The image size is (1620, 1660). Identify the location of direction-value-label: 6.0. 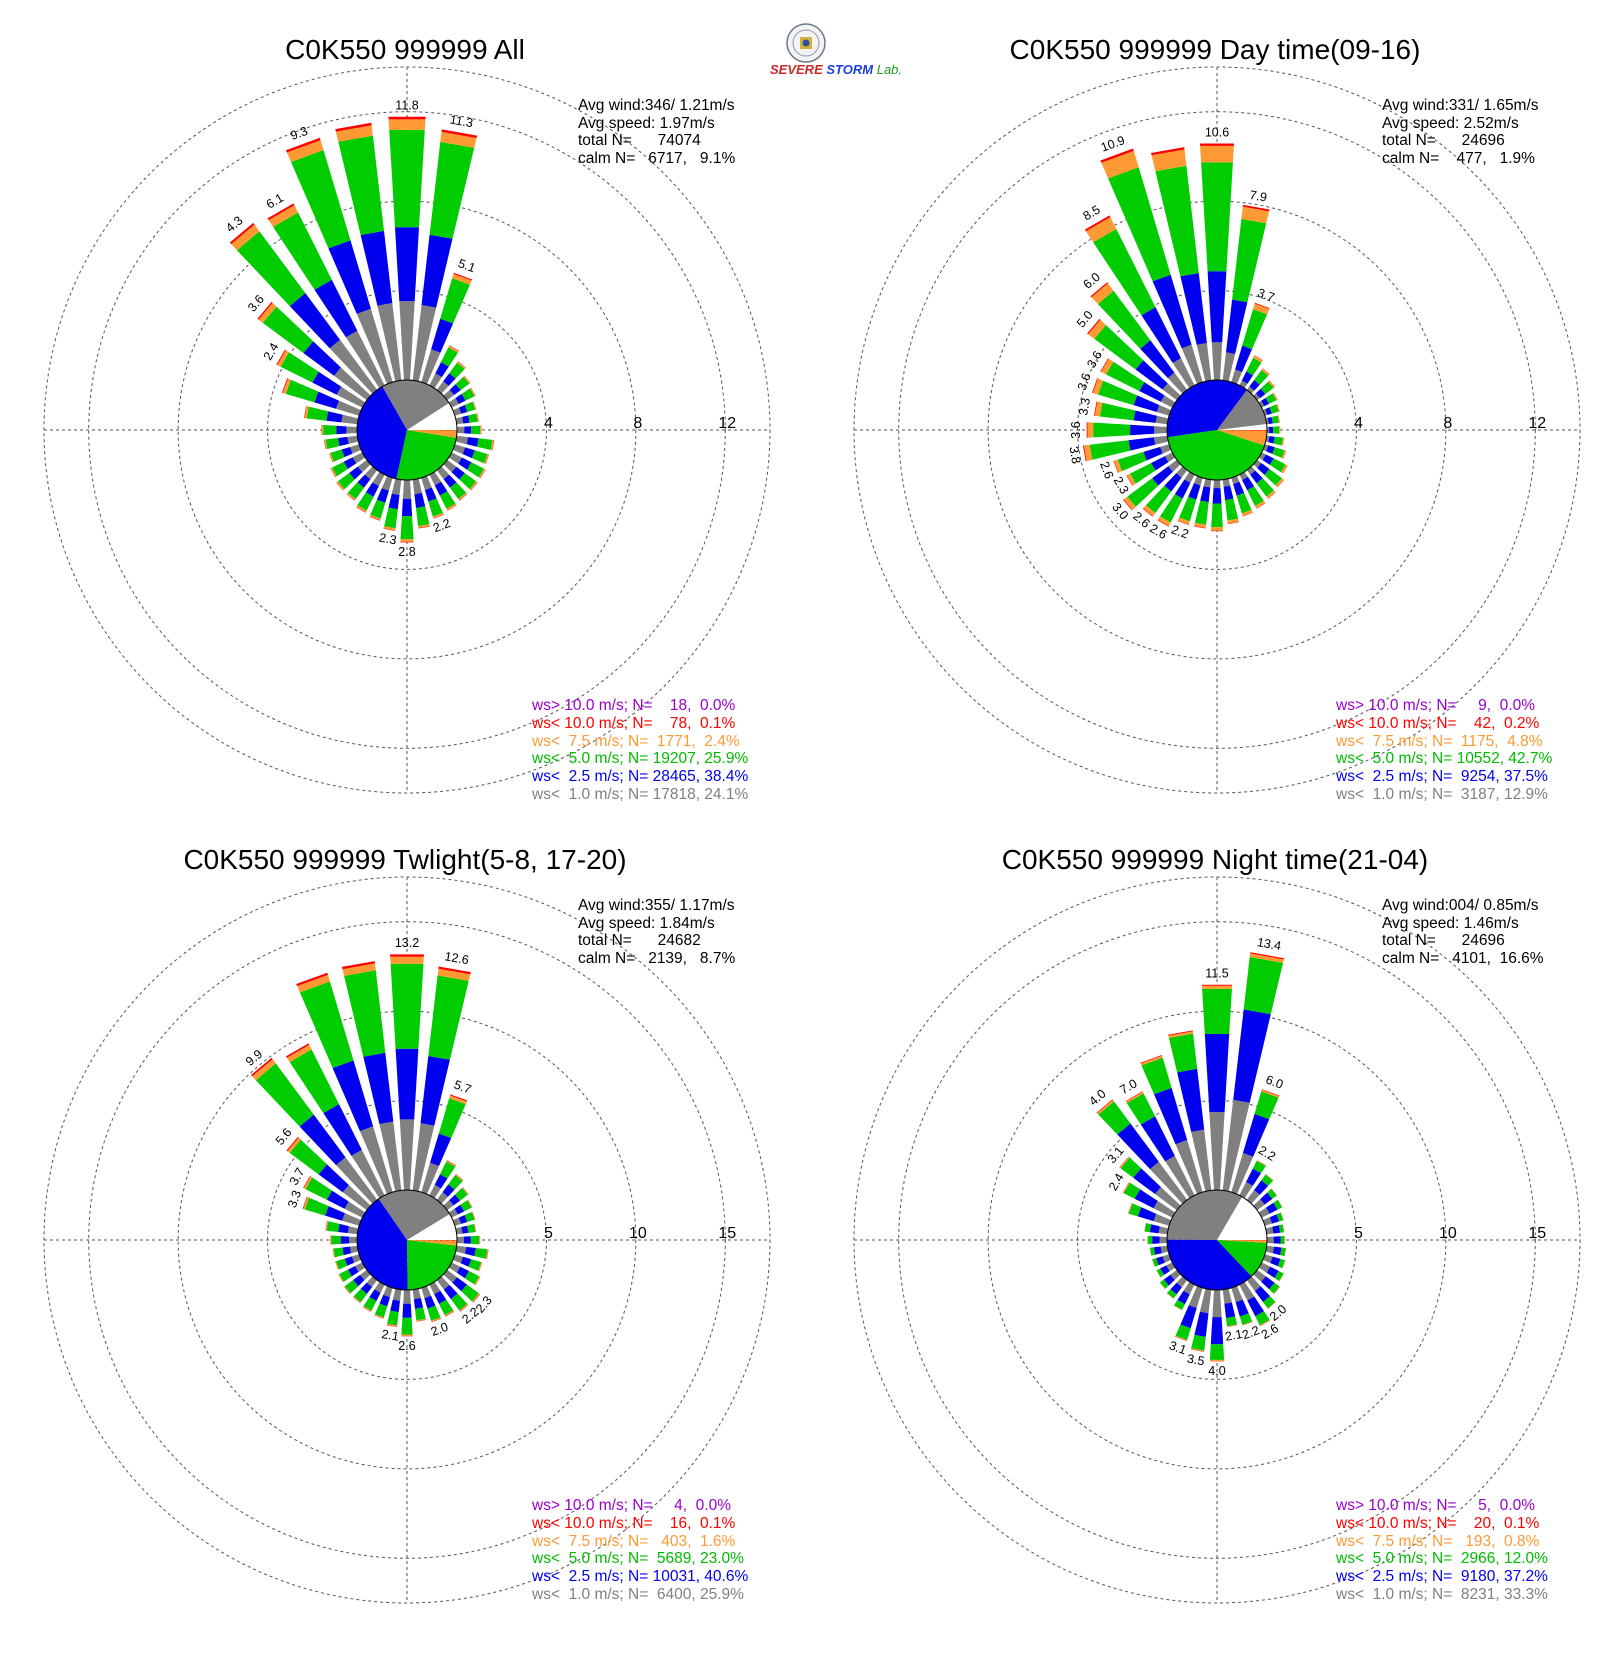
(1274, 1082).